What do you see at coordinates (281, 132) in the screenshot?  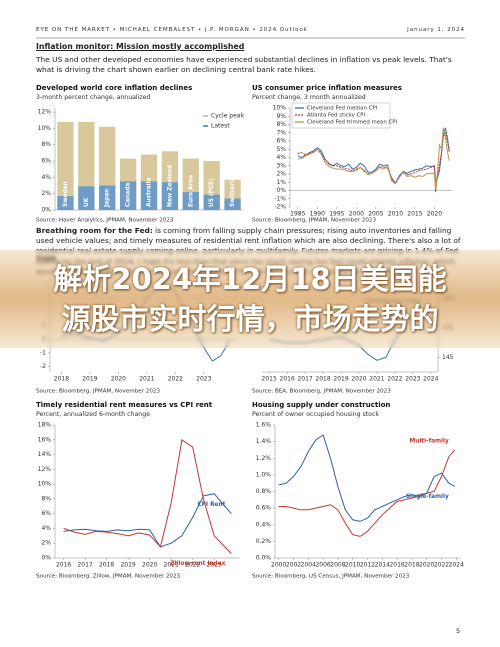 I see `y-tick-label: 7%` at bounding box center [281, 132].